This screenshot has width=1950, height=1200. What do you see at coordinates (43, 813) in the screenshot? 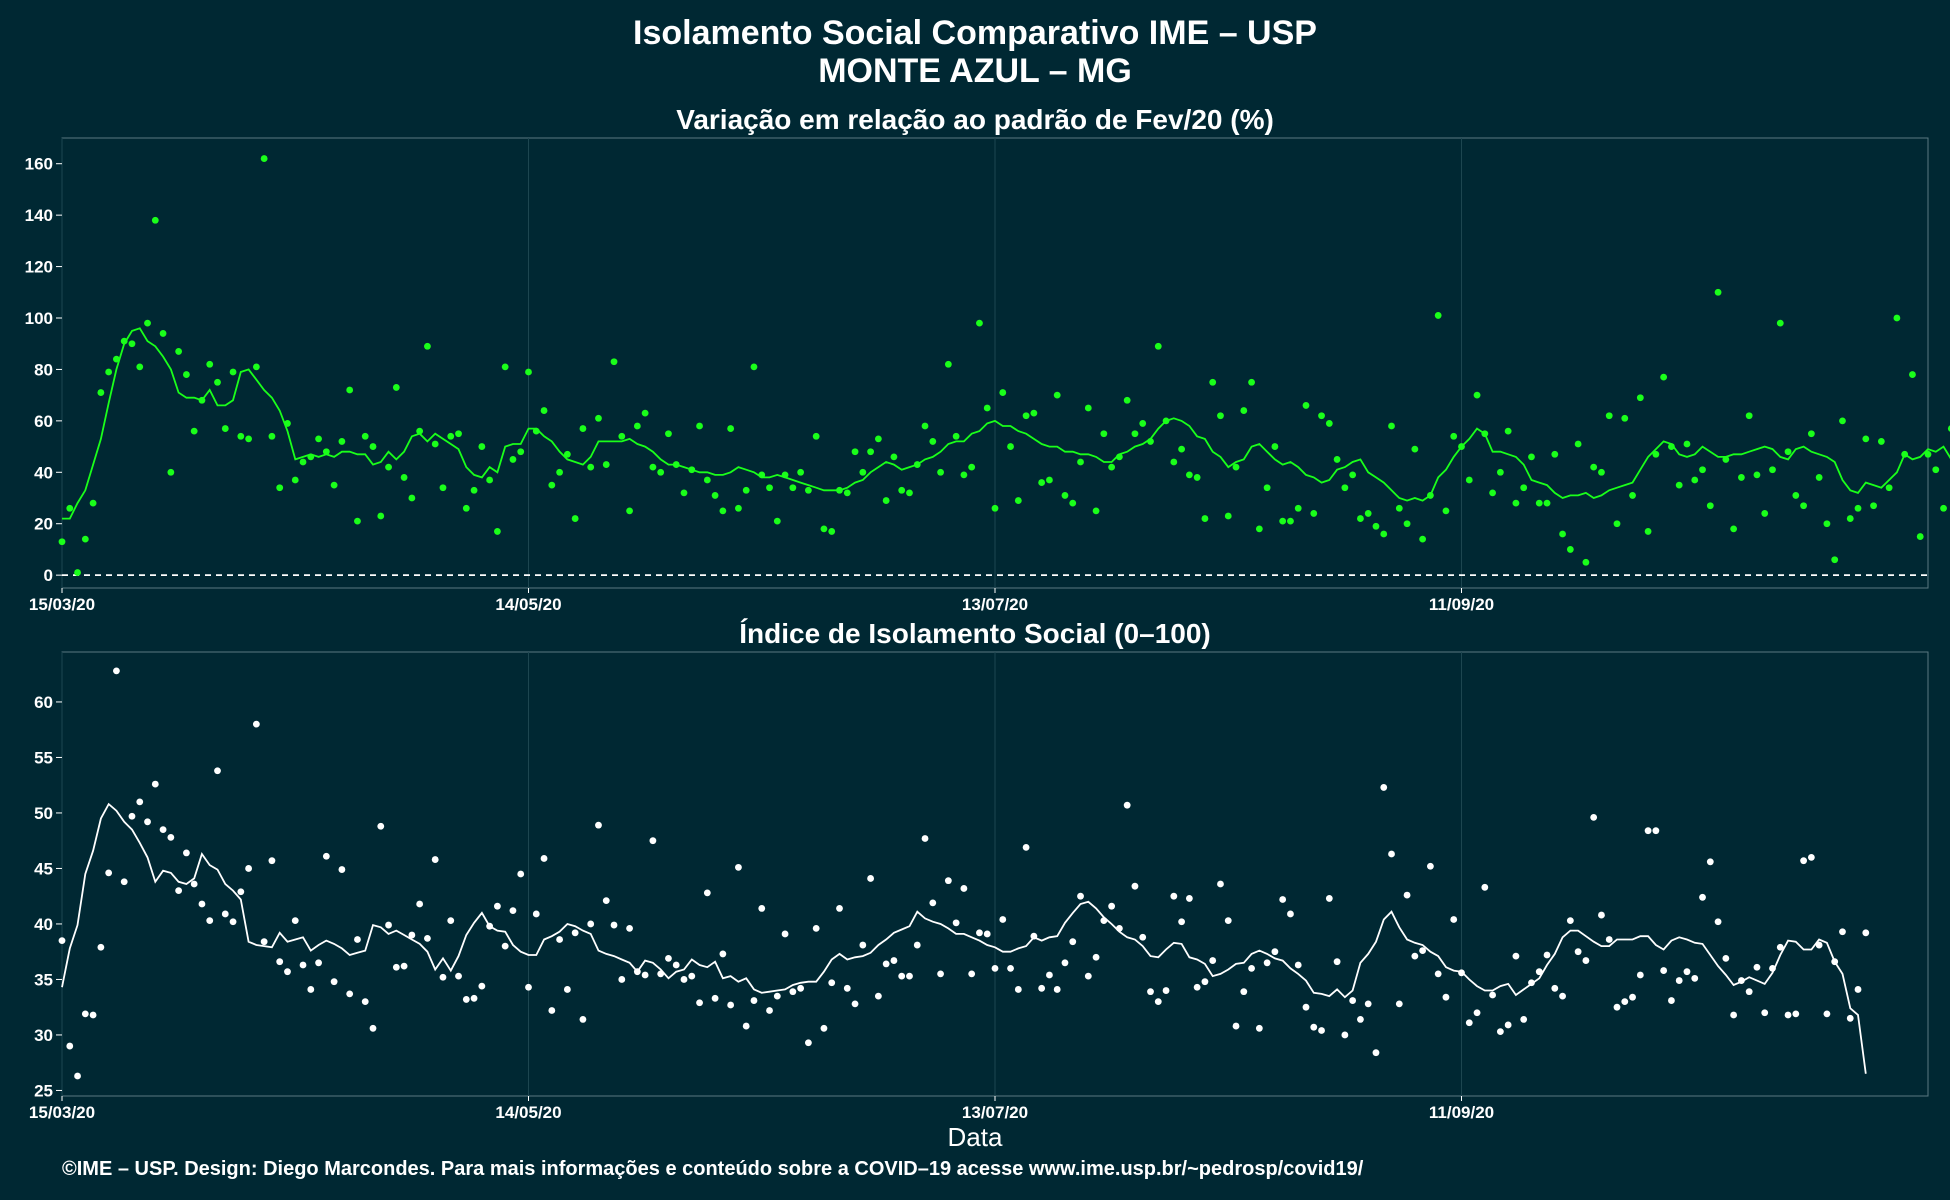
I see `panel-index-ytick-label-5: 50` at bounding box center [43, 813].